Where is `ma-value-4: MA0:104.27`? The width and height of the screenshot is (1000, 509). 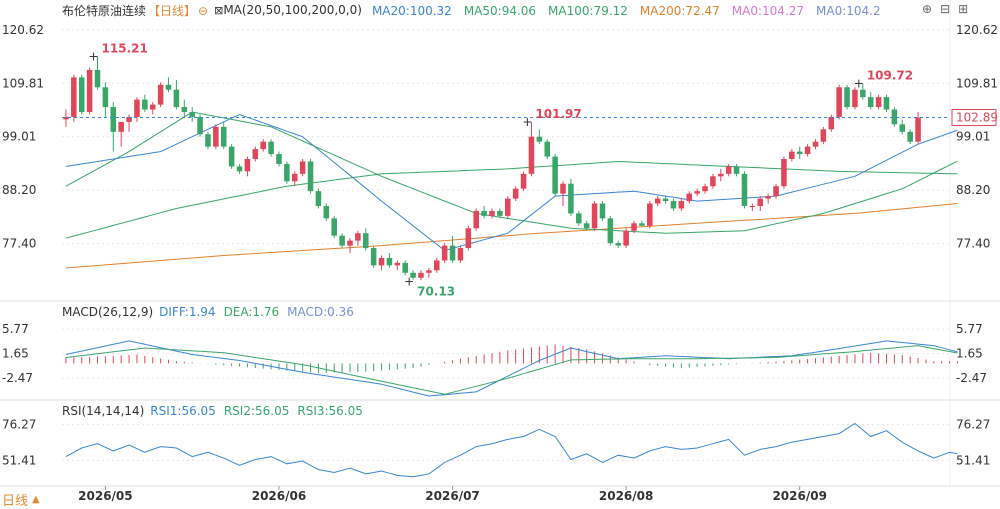 ma-value-4: MA0:104.27 is located at coordinates (768, 10).